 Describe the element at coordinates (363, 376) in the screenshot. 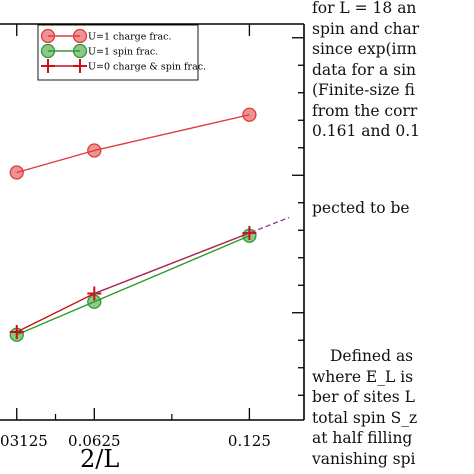

I see `text-line: where E_L is` at that location.